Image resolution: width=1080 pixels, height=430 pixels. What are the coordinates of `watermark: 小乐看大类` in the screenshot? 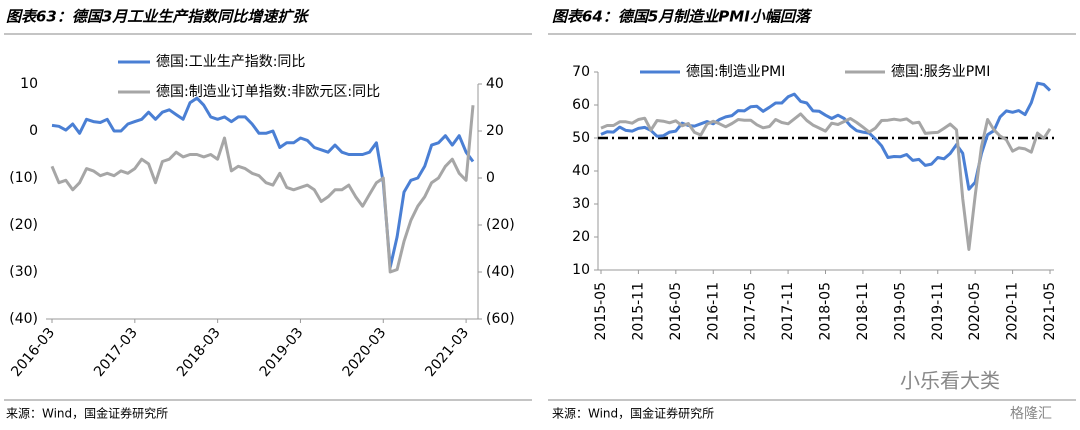 It's located at (950, 381).